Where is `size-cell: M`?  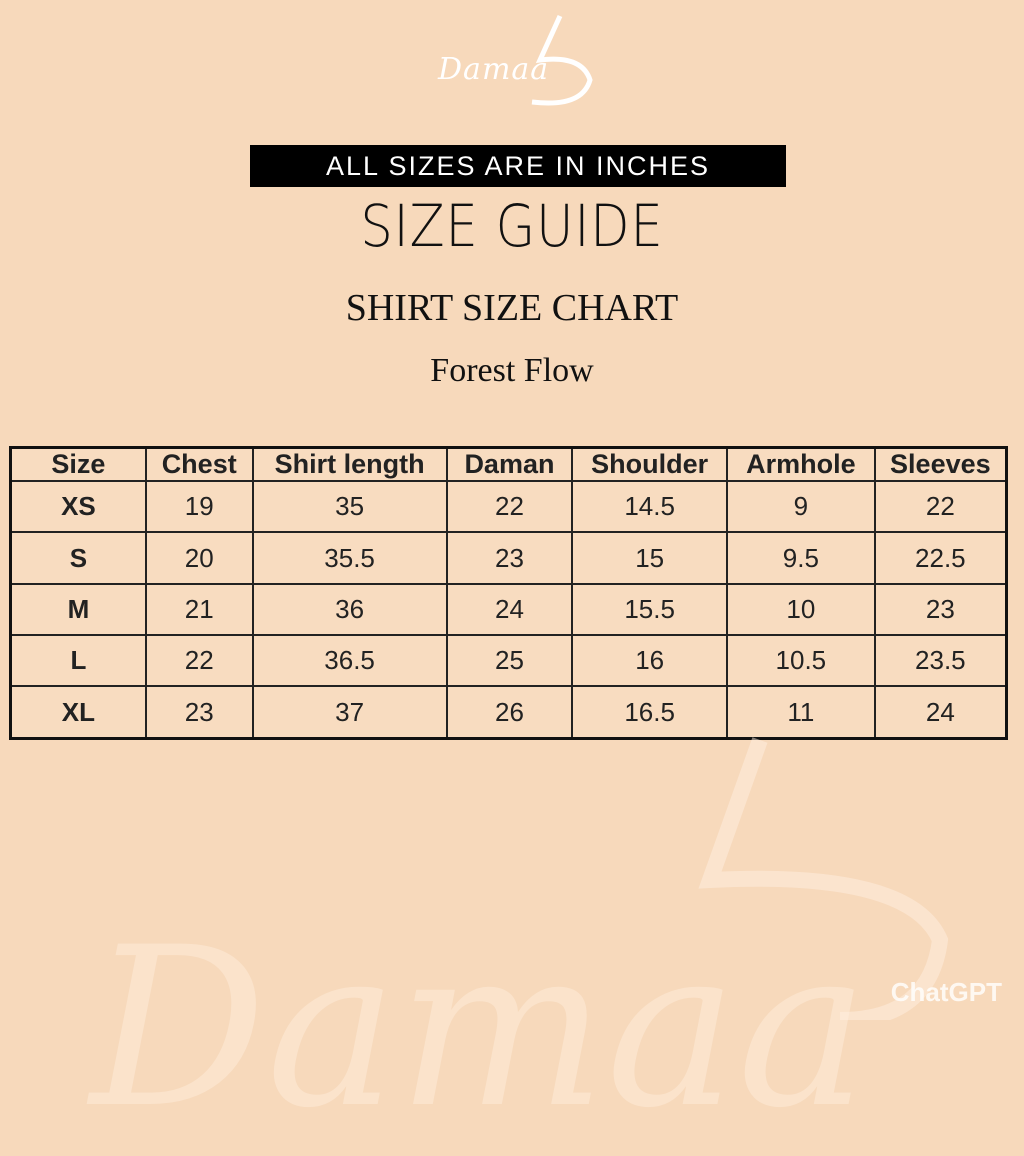 size-cell: M is located at coordinates (78, 609).